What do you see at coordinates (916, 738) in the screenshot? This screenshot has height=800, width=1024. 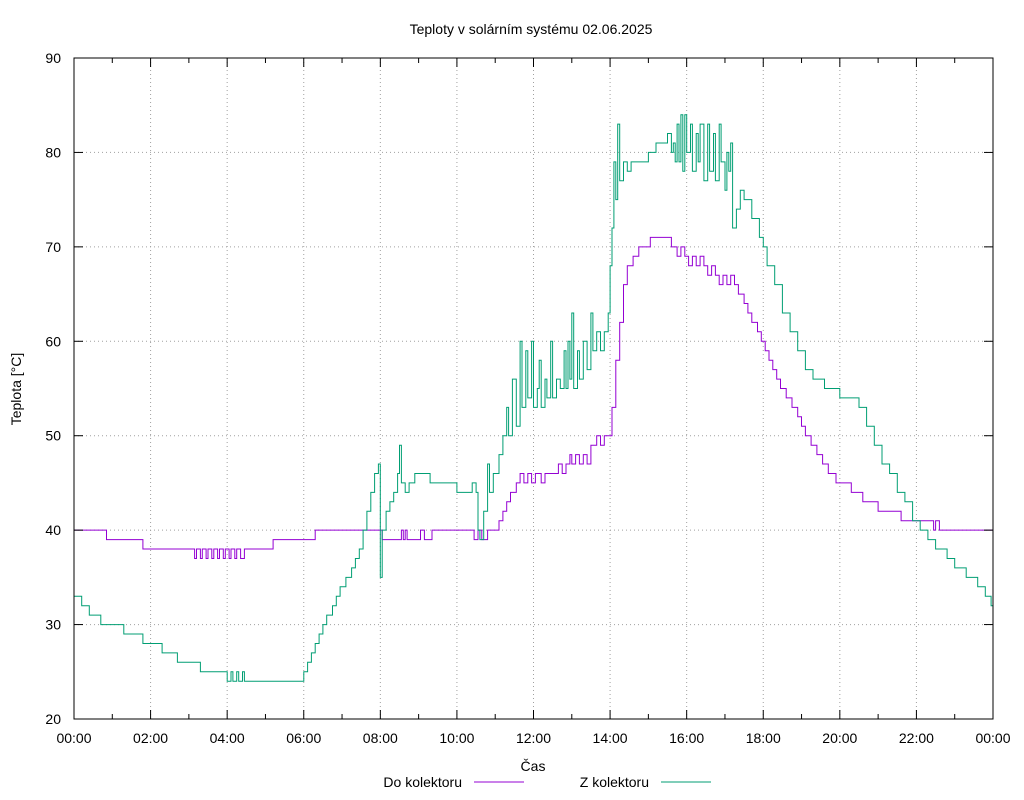 I see `x-tick-label: 22:00` at bounding box center [916, 738].